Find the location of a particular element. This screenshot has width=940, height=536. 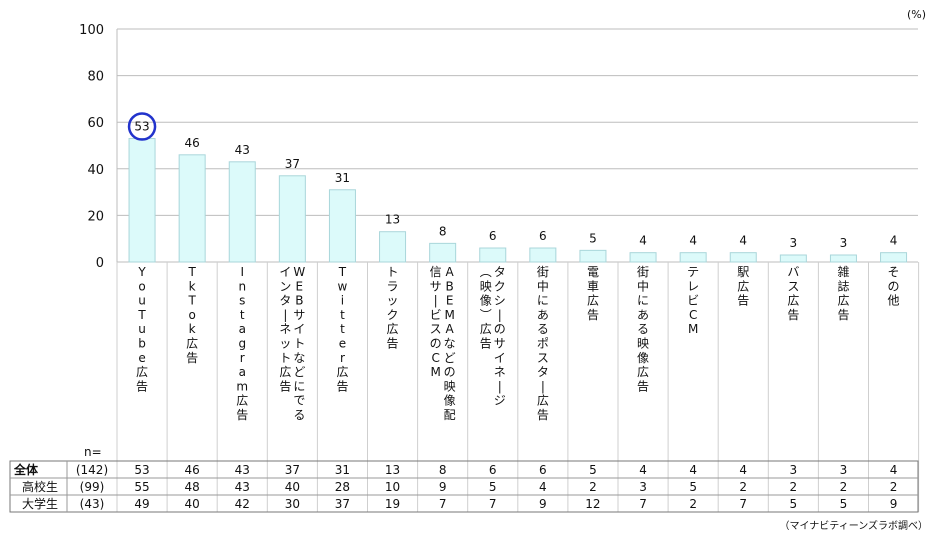

table-cell: 8 is located at coordinates (443, 470).